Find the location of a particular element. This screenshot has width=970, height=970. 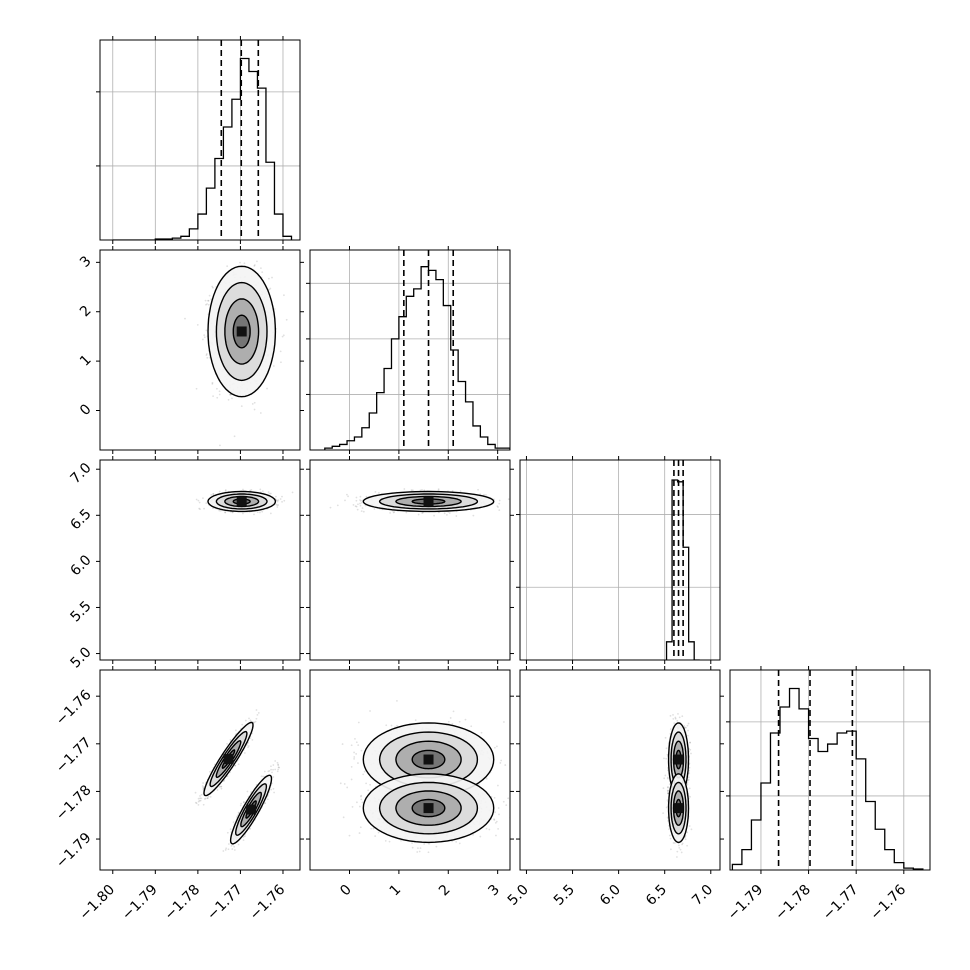

scatter-panel is located at coordinates (200, 770).